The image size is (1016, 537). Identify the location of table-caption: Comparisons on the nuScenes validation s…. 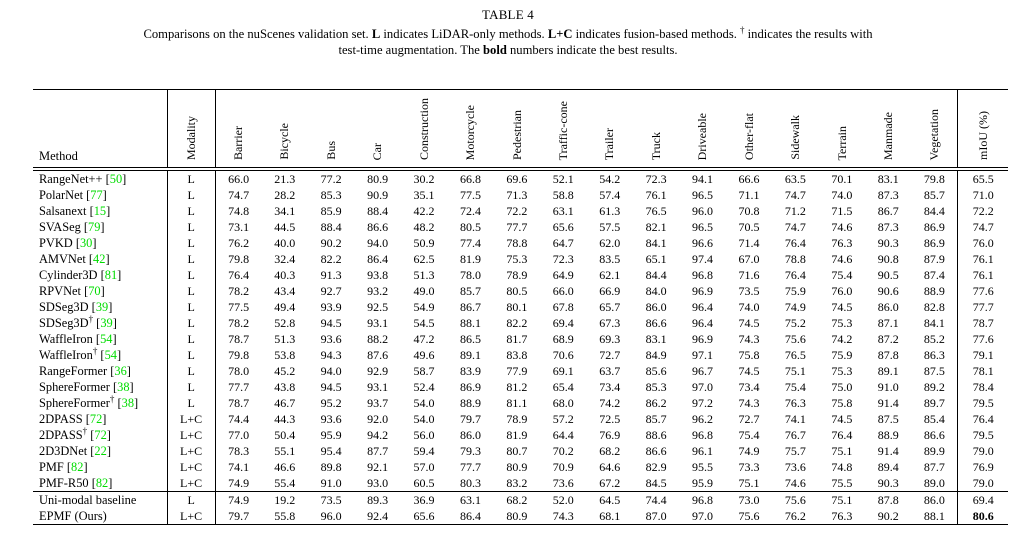
(508, 41).